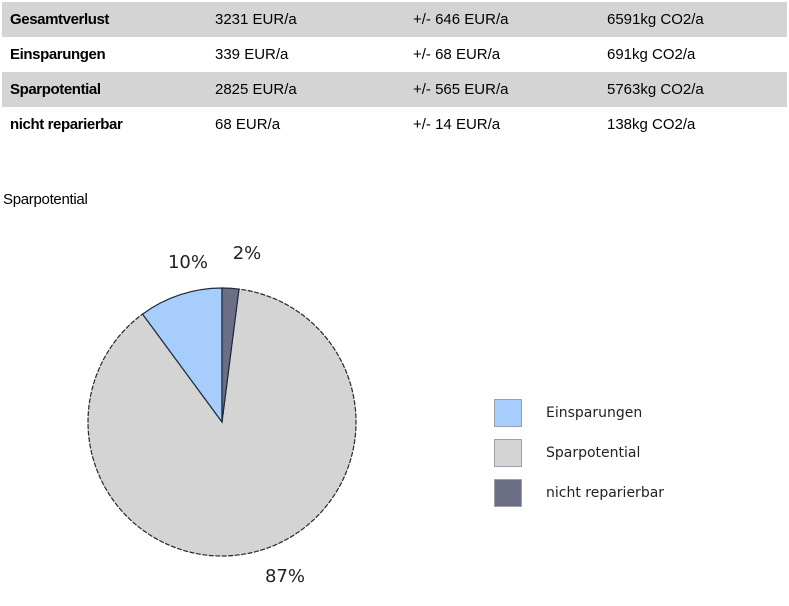  Describe the element at coordinates (594, 413) in the screenshot. I see `legend-label-einsparungen: Einsparungen` at that location.